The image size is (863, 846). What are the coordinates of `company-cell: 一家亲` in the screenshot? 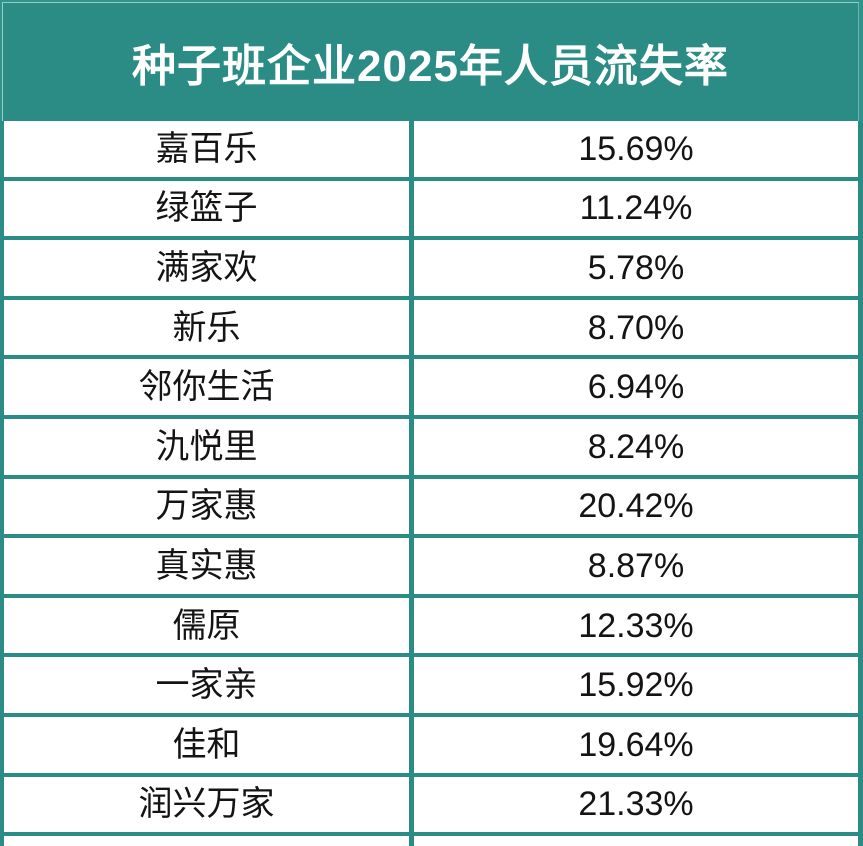 It's located at (207, 687).